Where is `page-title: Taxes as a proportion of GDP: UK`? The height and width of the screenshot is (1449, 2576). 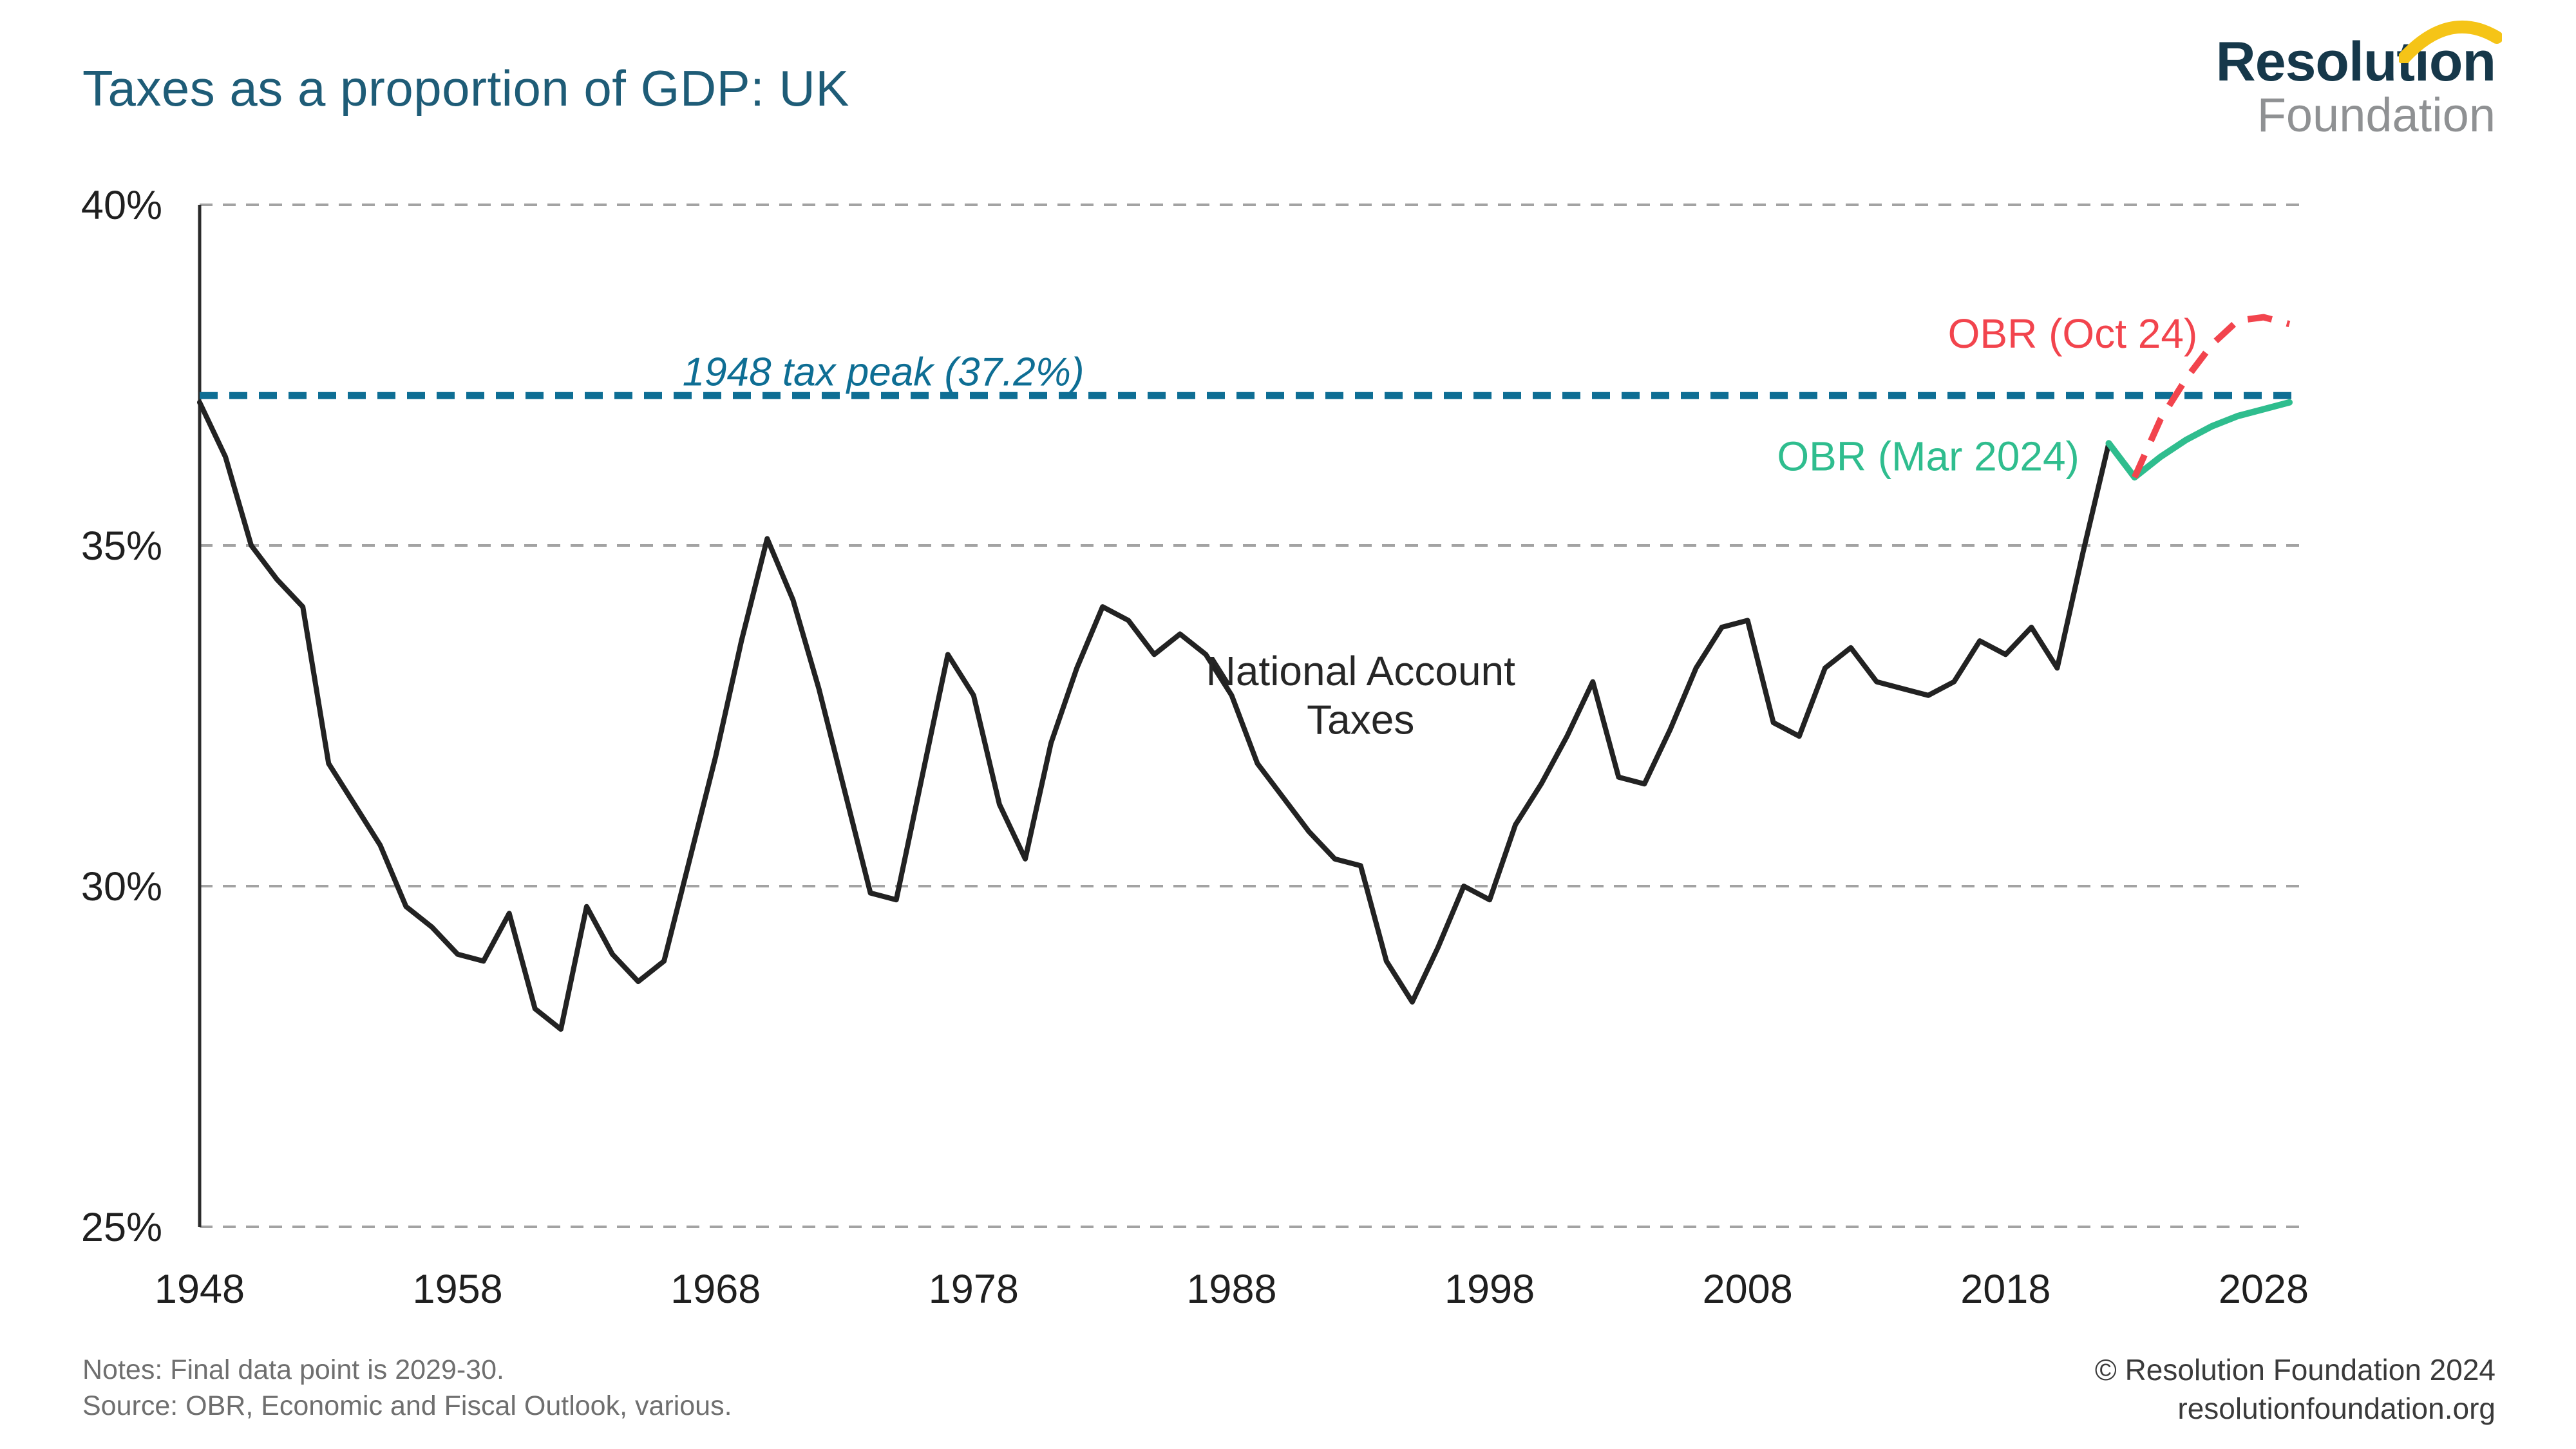 page-title: Taxes as a proportion of GDP: UK is located at coordinates (465, 88).